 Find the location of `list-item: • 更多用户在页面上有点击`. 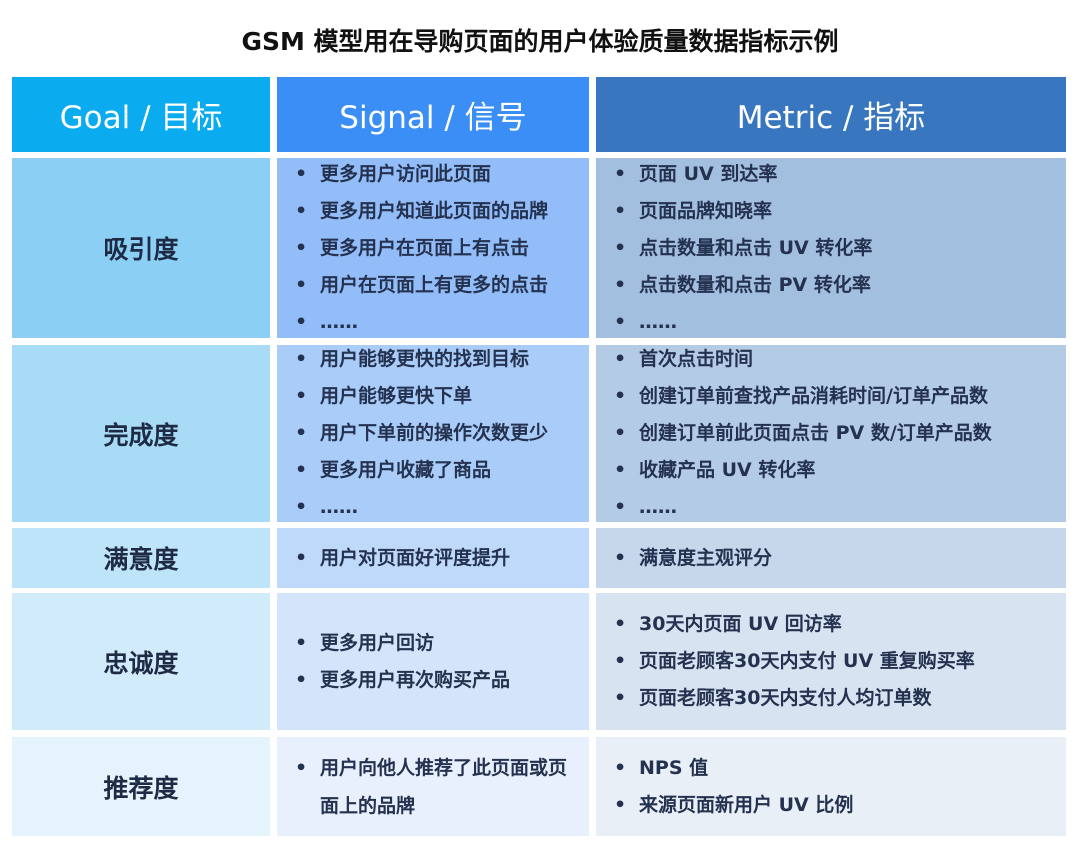

list-item: • 更多用户在页面上有点击 is located at coordinates (442, 248).